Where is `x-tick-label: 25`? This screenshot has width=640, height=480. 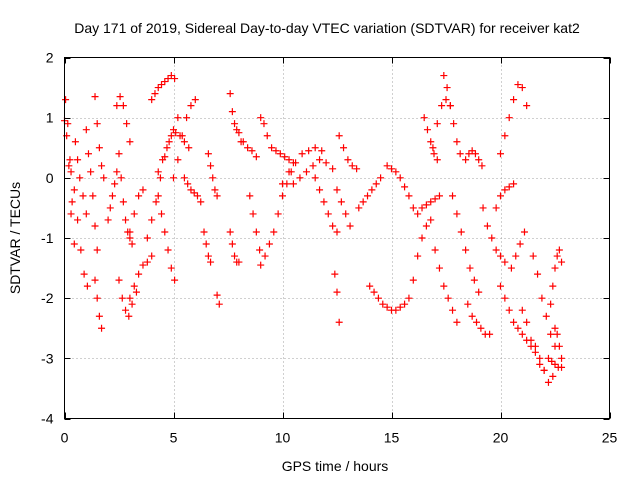 x-tick-label: 25 is located at coordinates (610, 438).